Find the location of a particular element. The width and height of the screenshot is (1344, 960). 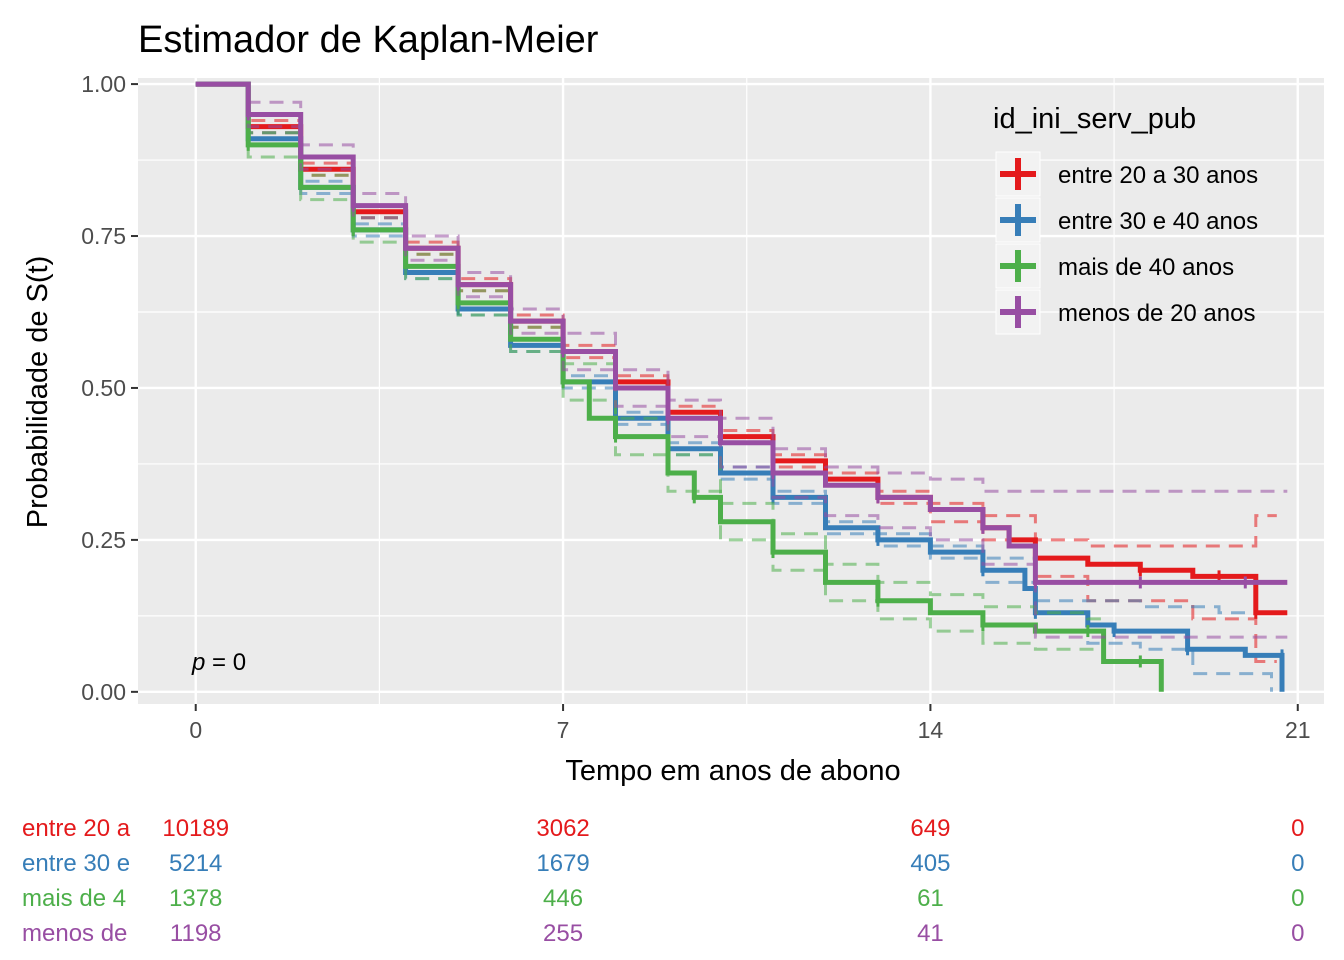

p-value-annotation: p = 0 is located at coordinates (218, 662).